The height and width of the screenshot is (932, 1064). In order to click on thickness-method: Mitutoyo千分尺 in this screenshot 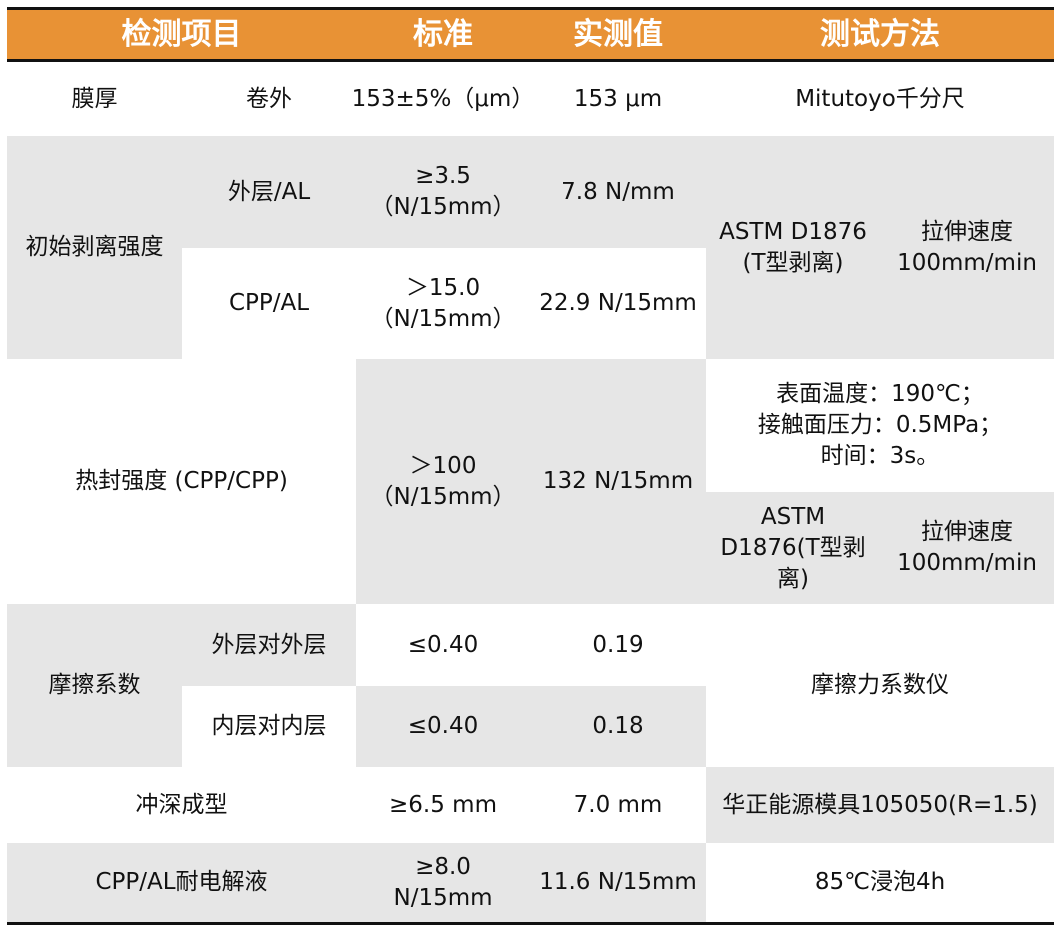, I will do `click(880, 98)`.